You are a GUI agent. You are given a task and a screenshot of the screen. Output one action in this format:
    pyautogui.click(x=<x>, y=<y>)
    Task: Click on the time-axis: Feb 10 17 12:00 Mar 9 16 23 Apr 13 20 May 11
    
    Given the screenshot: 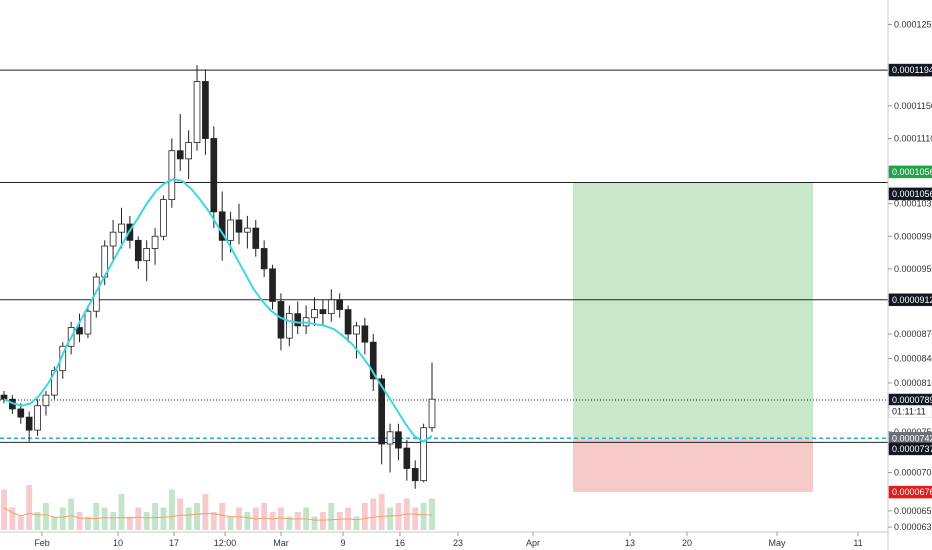 What is the action you would take?
    pyautogui.click(x=448, y=540)
    